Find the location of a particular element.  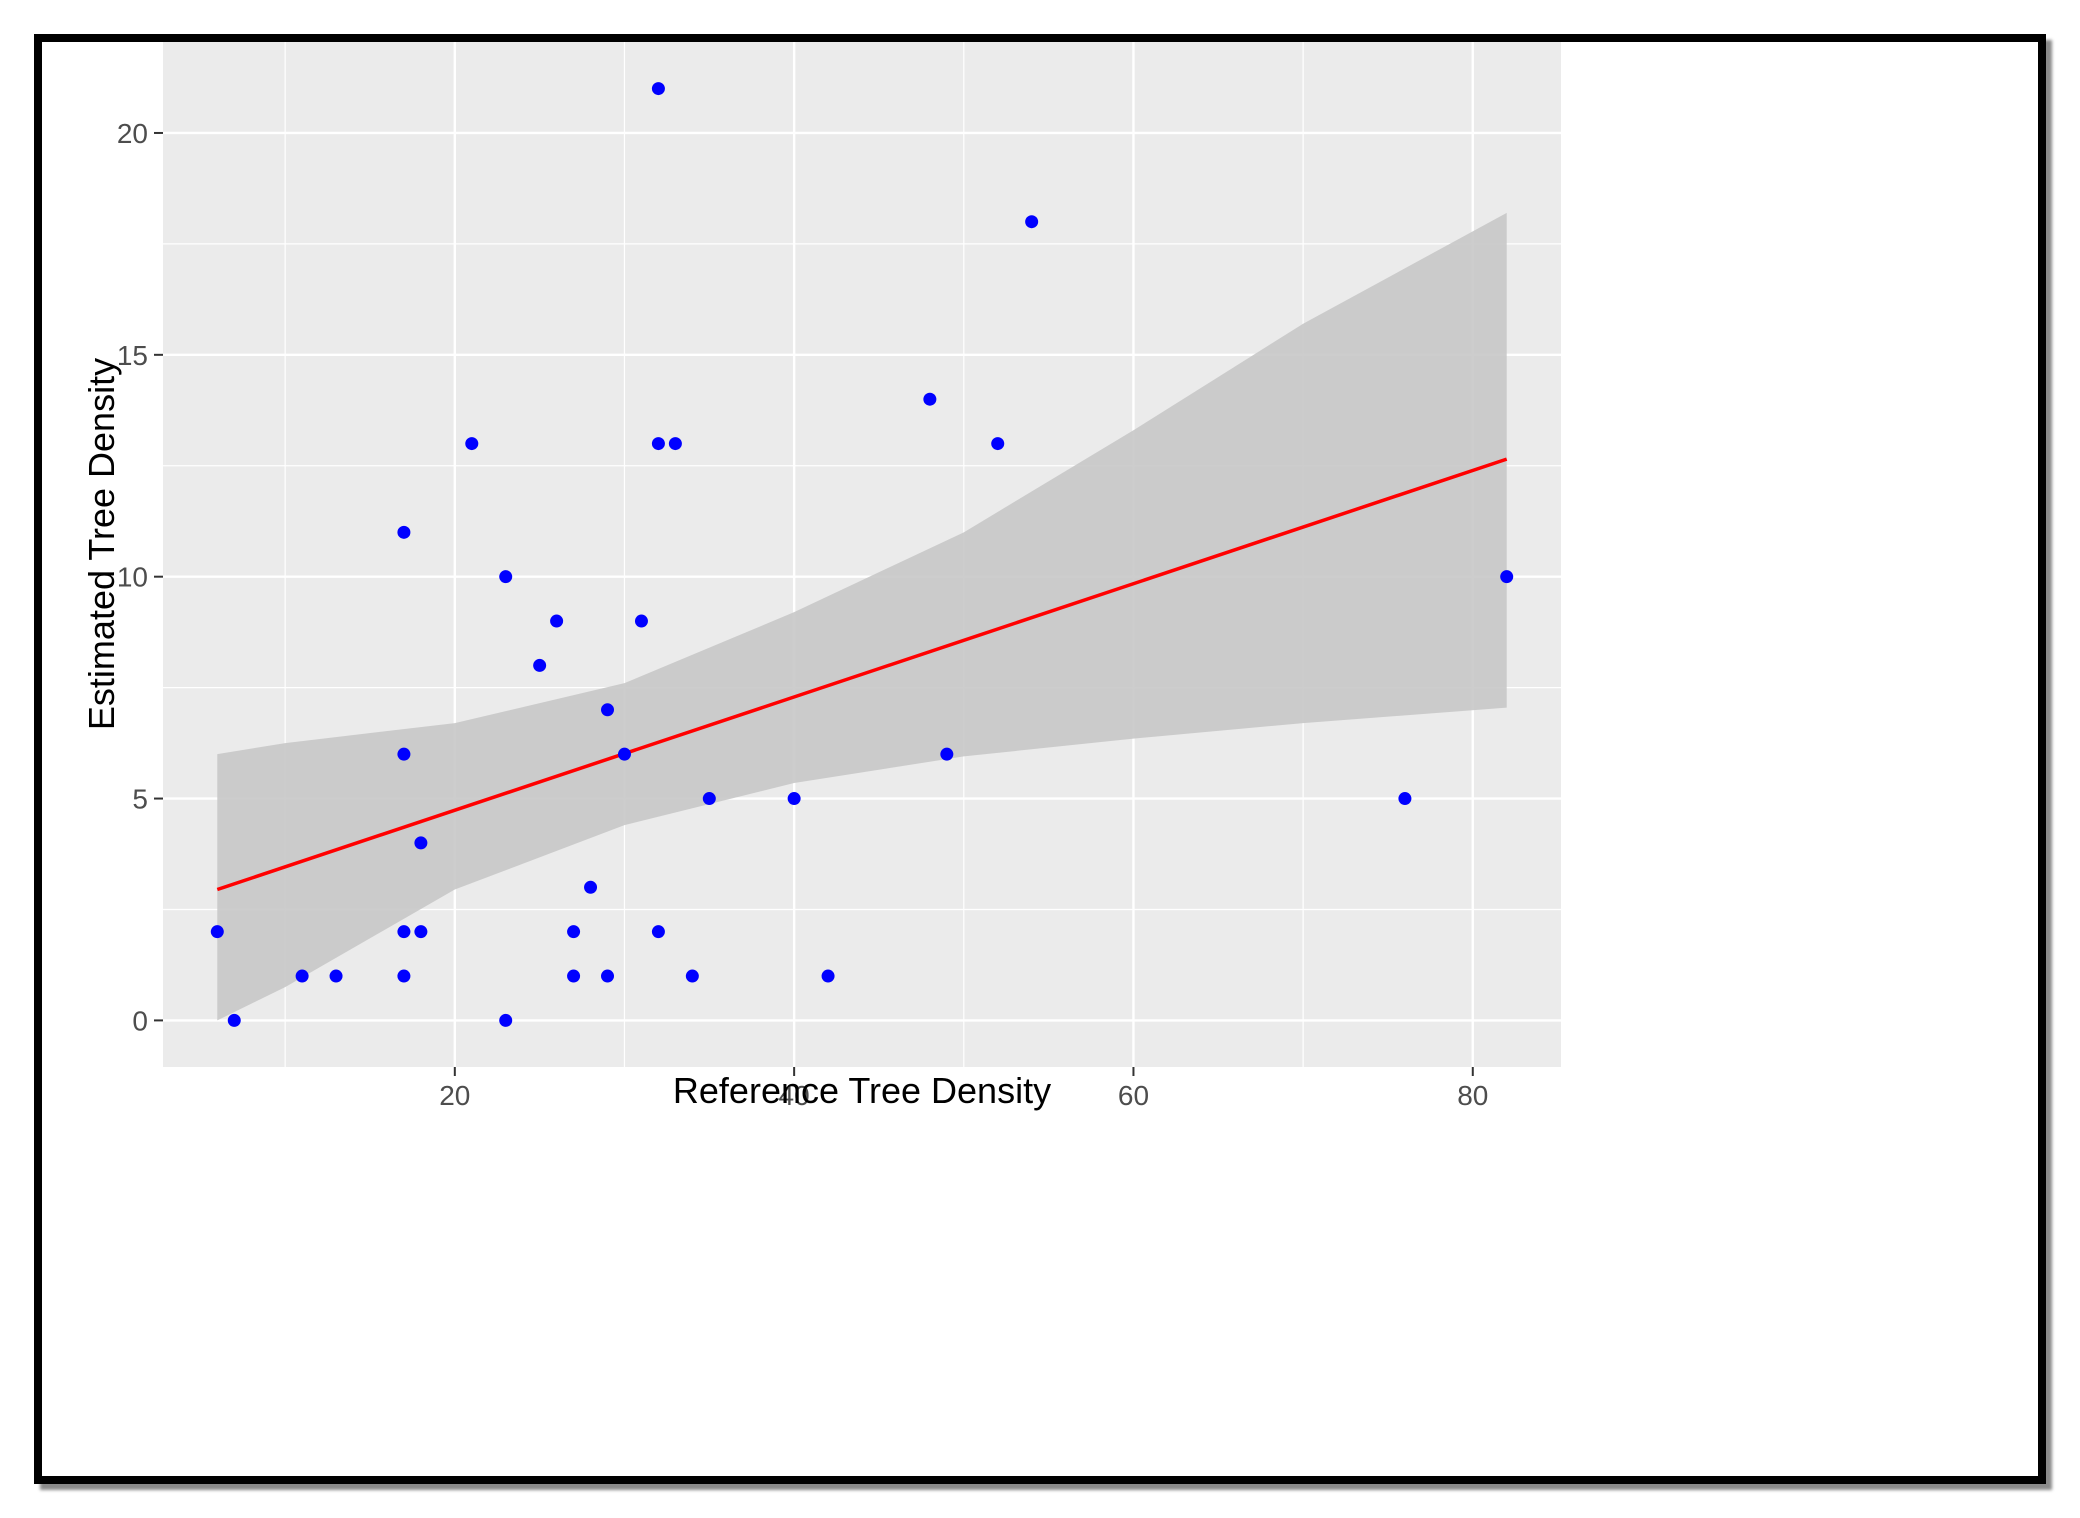

x-tick-label: 40 is located at coordinates (794, 1095).